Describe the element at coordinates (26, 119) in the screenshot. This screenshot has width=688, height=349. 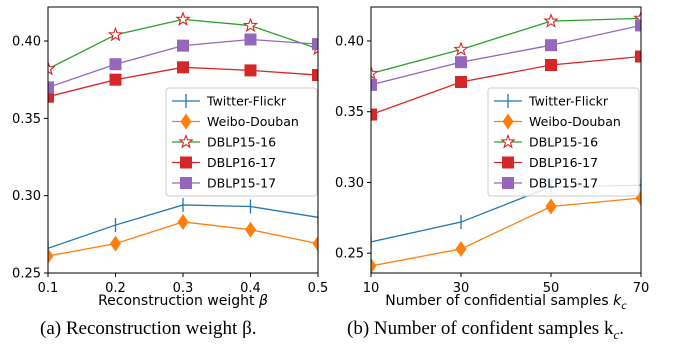
I see `panel-a-y-tick-label-2: 0.35` at that location.